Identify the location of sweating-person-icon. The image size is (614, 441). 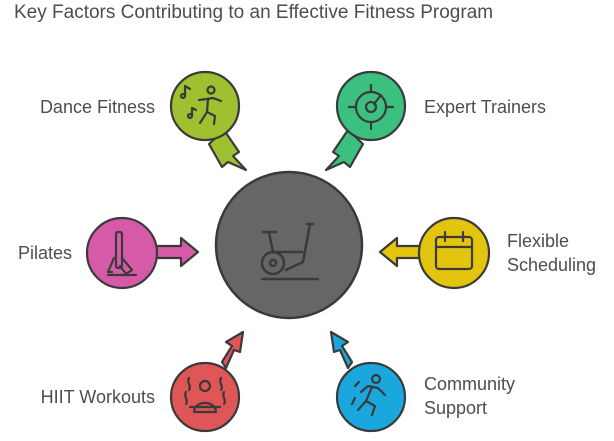
(205, 395).